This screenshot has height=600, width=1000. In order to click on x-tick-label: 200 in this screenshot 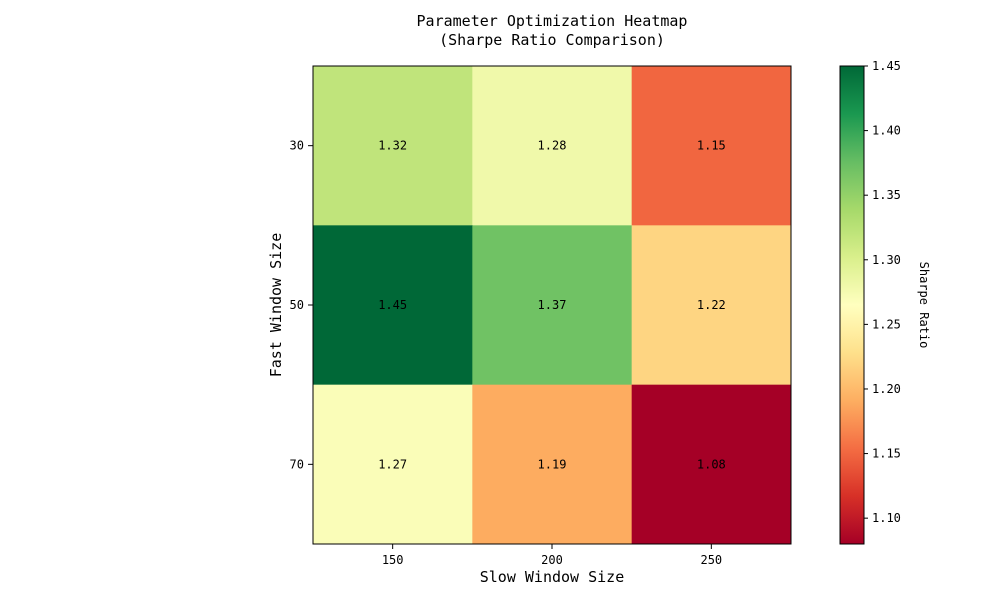, I will do `click(552, 560)`.